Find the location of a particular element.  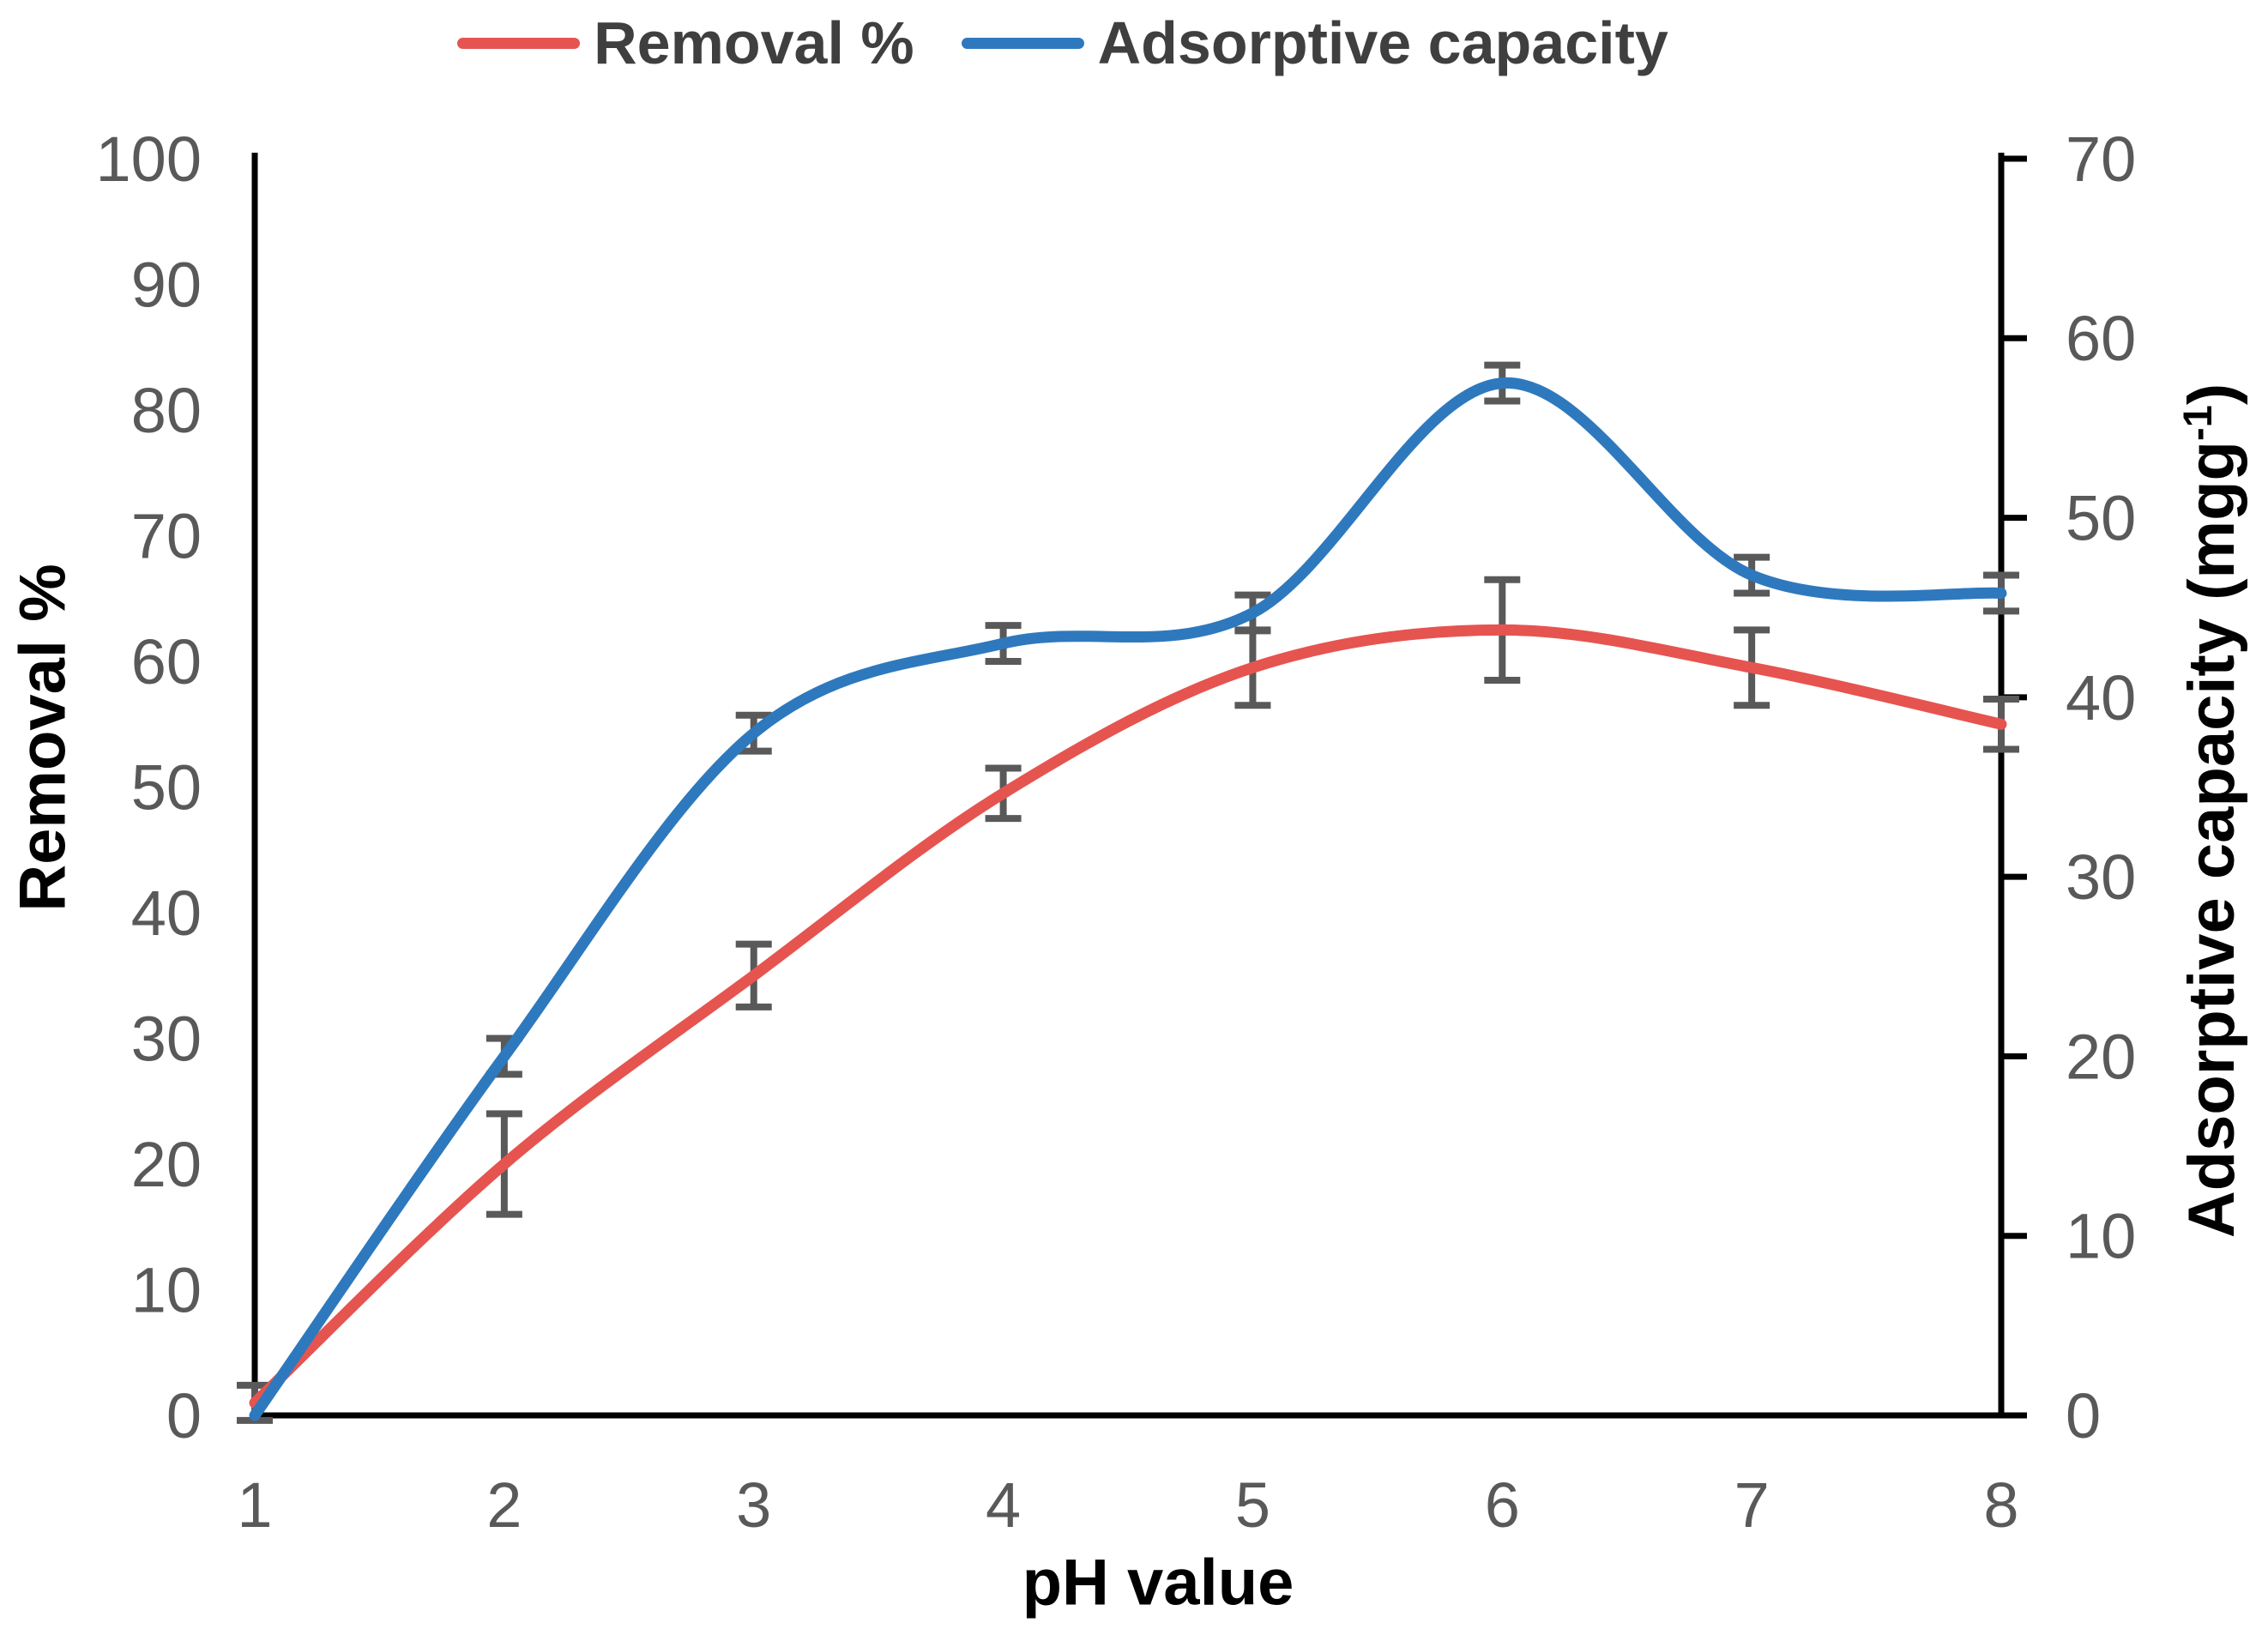

right-axis-title-sup: -1 is located at coordinates (2197, 424).